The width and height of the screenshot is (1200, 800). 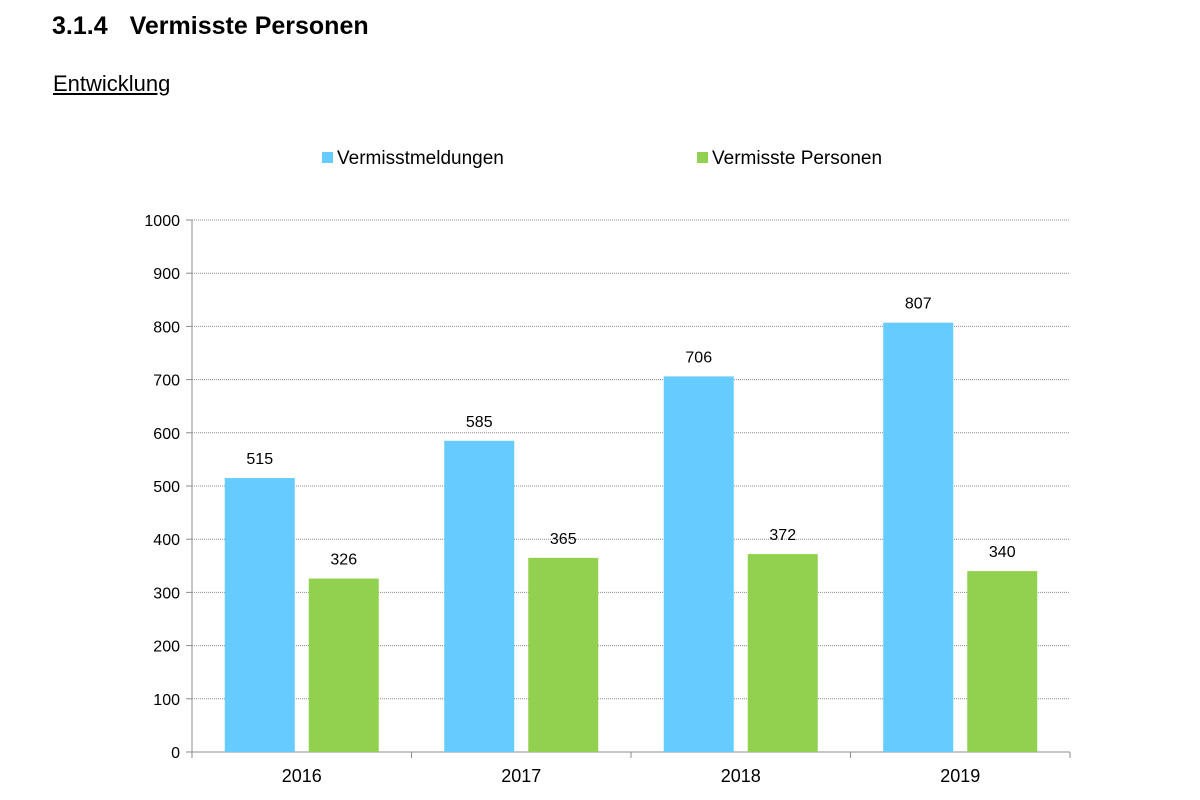 What do you see at coordinates (249, 26) in the screenshot?
I see `section-title: Vermisste Personen` at bounding box center [249, 26].